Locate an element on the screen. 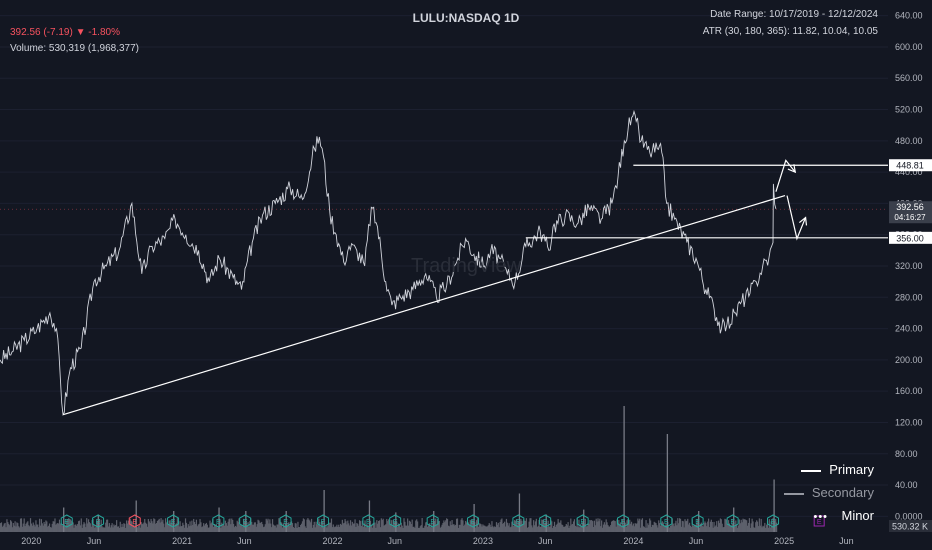 Image resolution: width=932 pixels, height=550 pixels. y-tick-label: 200.00 is located at coordinates (909, 360).